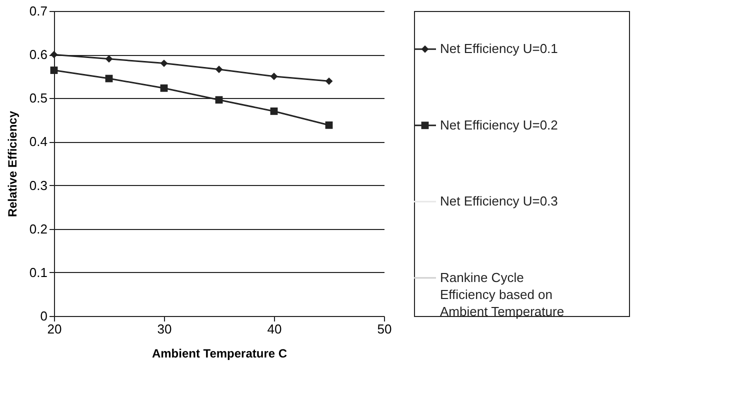  I want to click on y-tick-label: 0.6, so click(38, 54).